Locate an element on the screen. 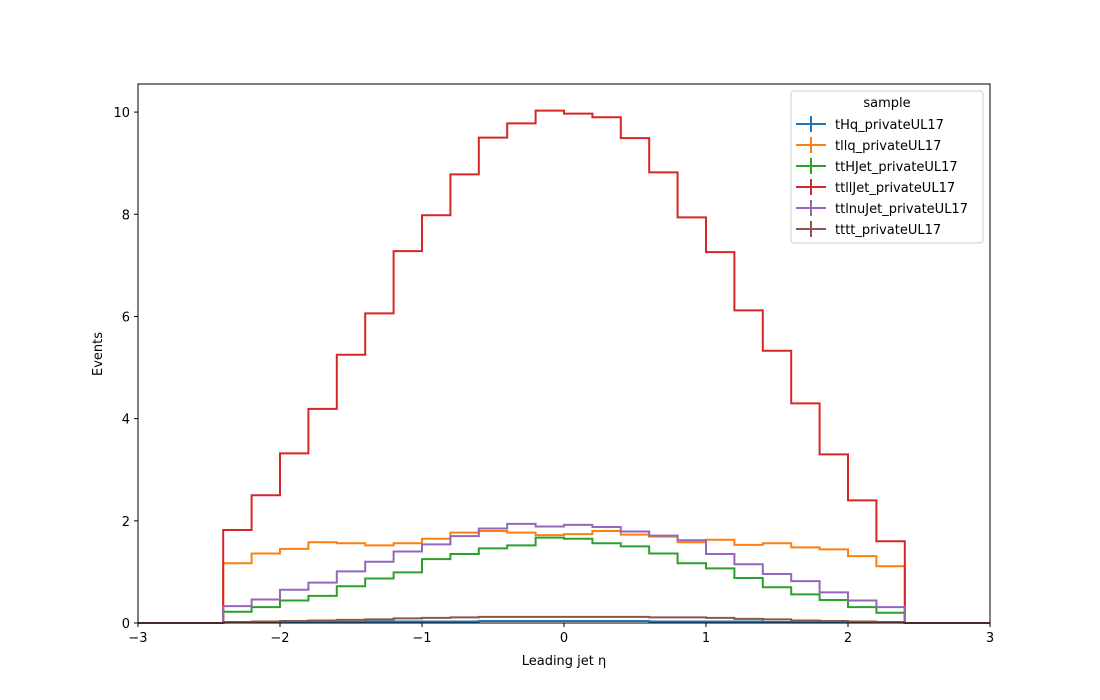 Image resolution: width=1100 pixels, height=700 pixels. legend-item: ttllJet_privateUL17 is located at coordinates (875, 187).